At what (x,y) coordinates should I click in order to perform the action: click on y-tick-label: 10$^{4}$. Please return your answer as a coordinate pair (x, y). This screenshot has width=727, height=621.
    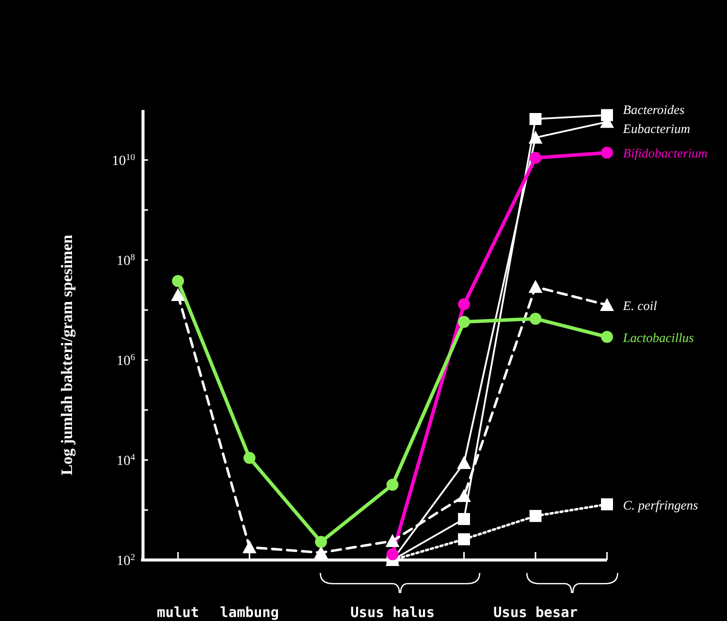
    Looking at the image, I should click on (126, 460).